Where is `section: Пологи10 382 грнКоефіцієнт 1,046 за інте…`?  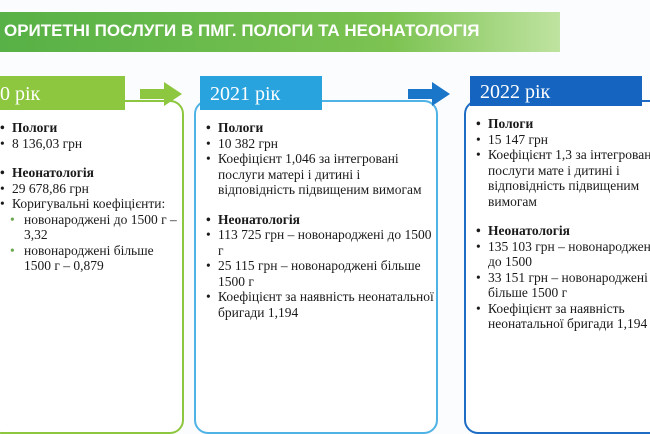
section: Пологи10 382 грнКоефіцієнт 1,046 за інте… is located at coordinates (321, 159).